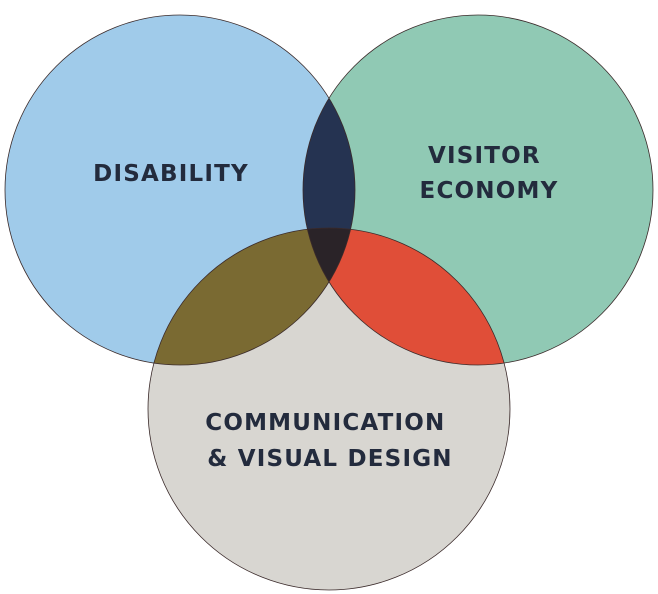 The height and width of the screenshot is (594, 658). I want to click on disability-label-line-1: DISABILITY, so click(171, 174).